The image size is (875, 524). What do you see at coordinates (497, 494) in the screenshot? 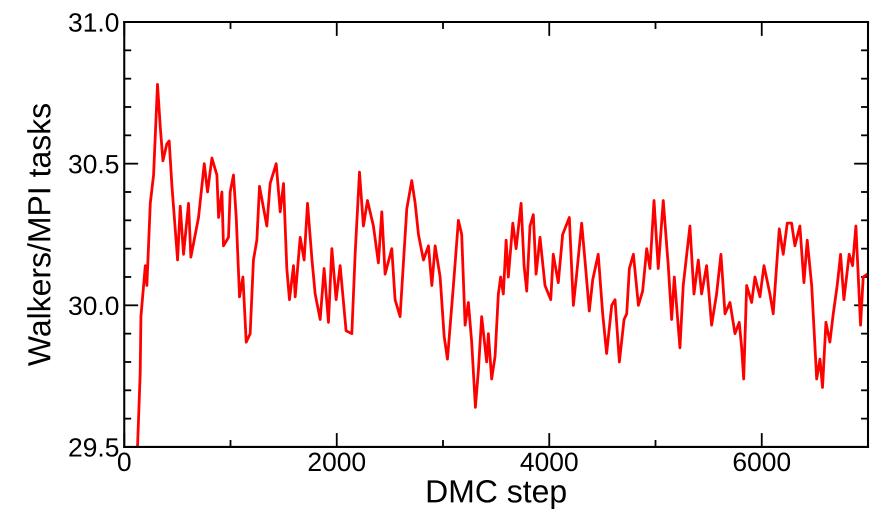
I see `x-axis-title: DMC step` at bounding box center [497, 494].